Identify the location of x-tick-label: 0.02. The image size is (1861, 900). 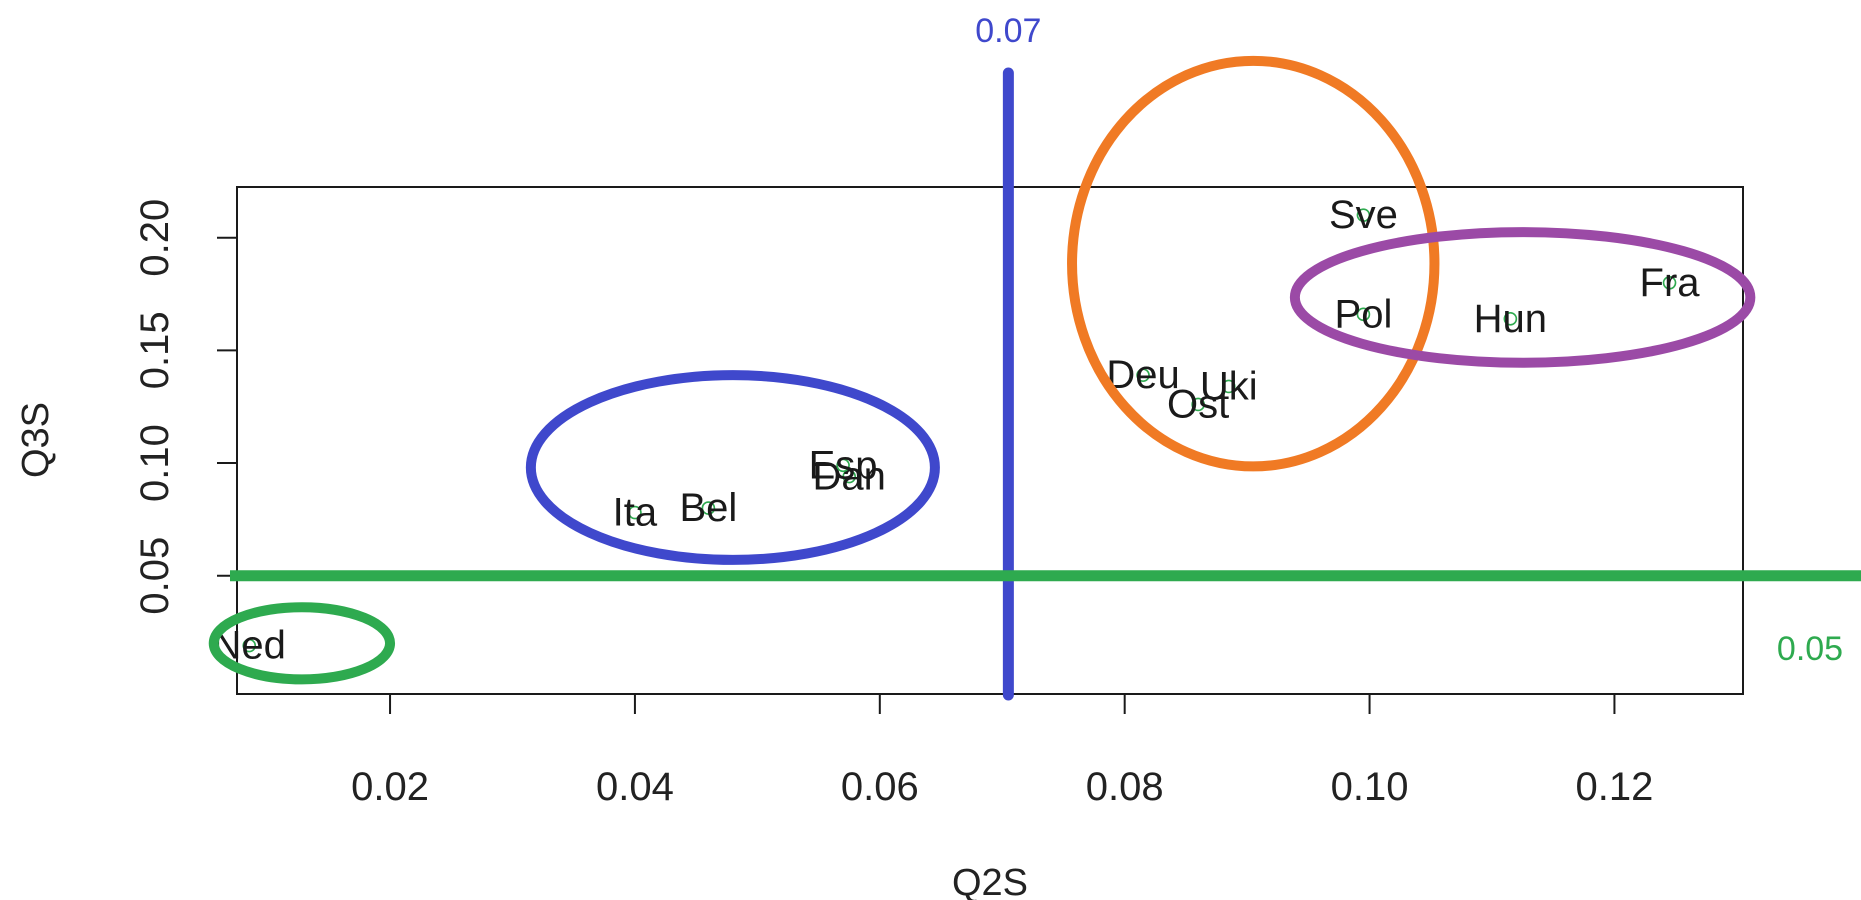
(390, 787).